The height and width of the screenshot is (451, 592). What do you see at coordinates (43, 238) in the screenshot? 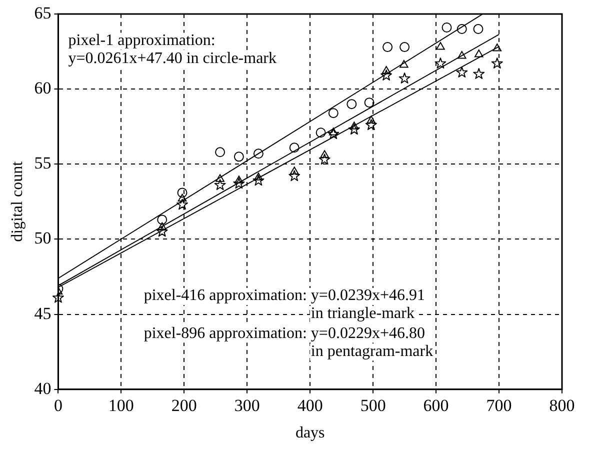
I see `y-tick-label: 50` at bounding box center [43, 238].